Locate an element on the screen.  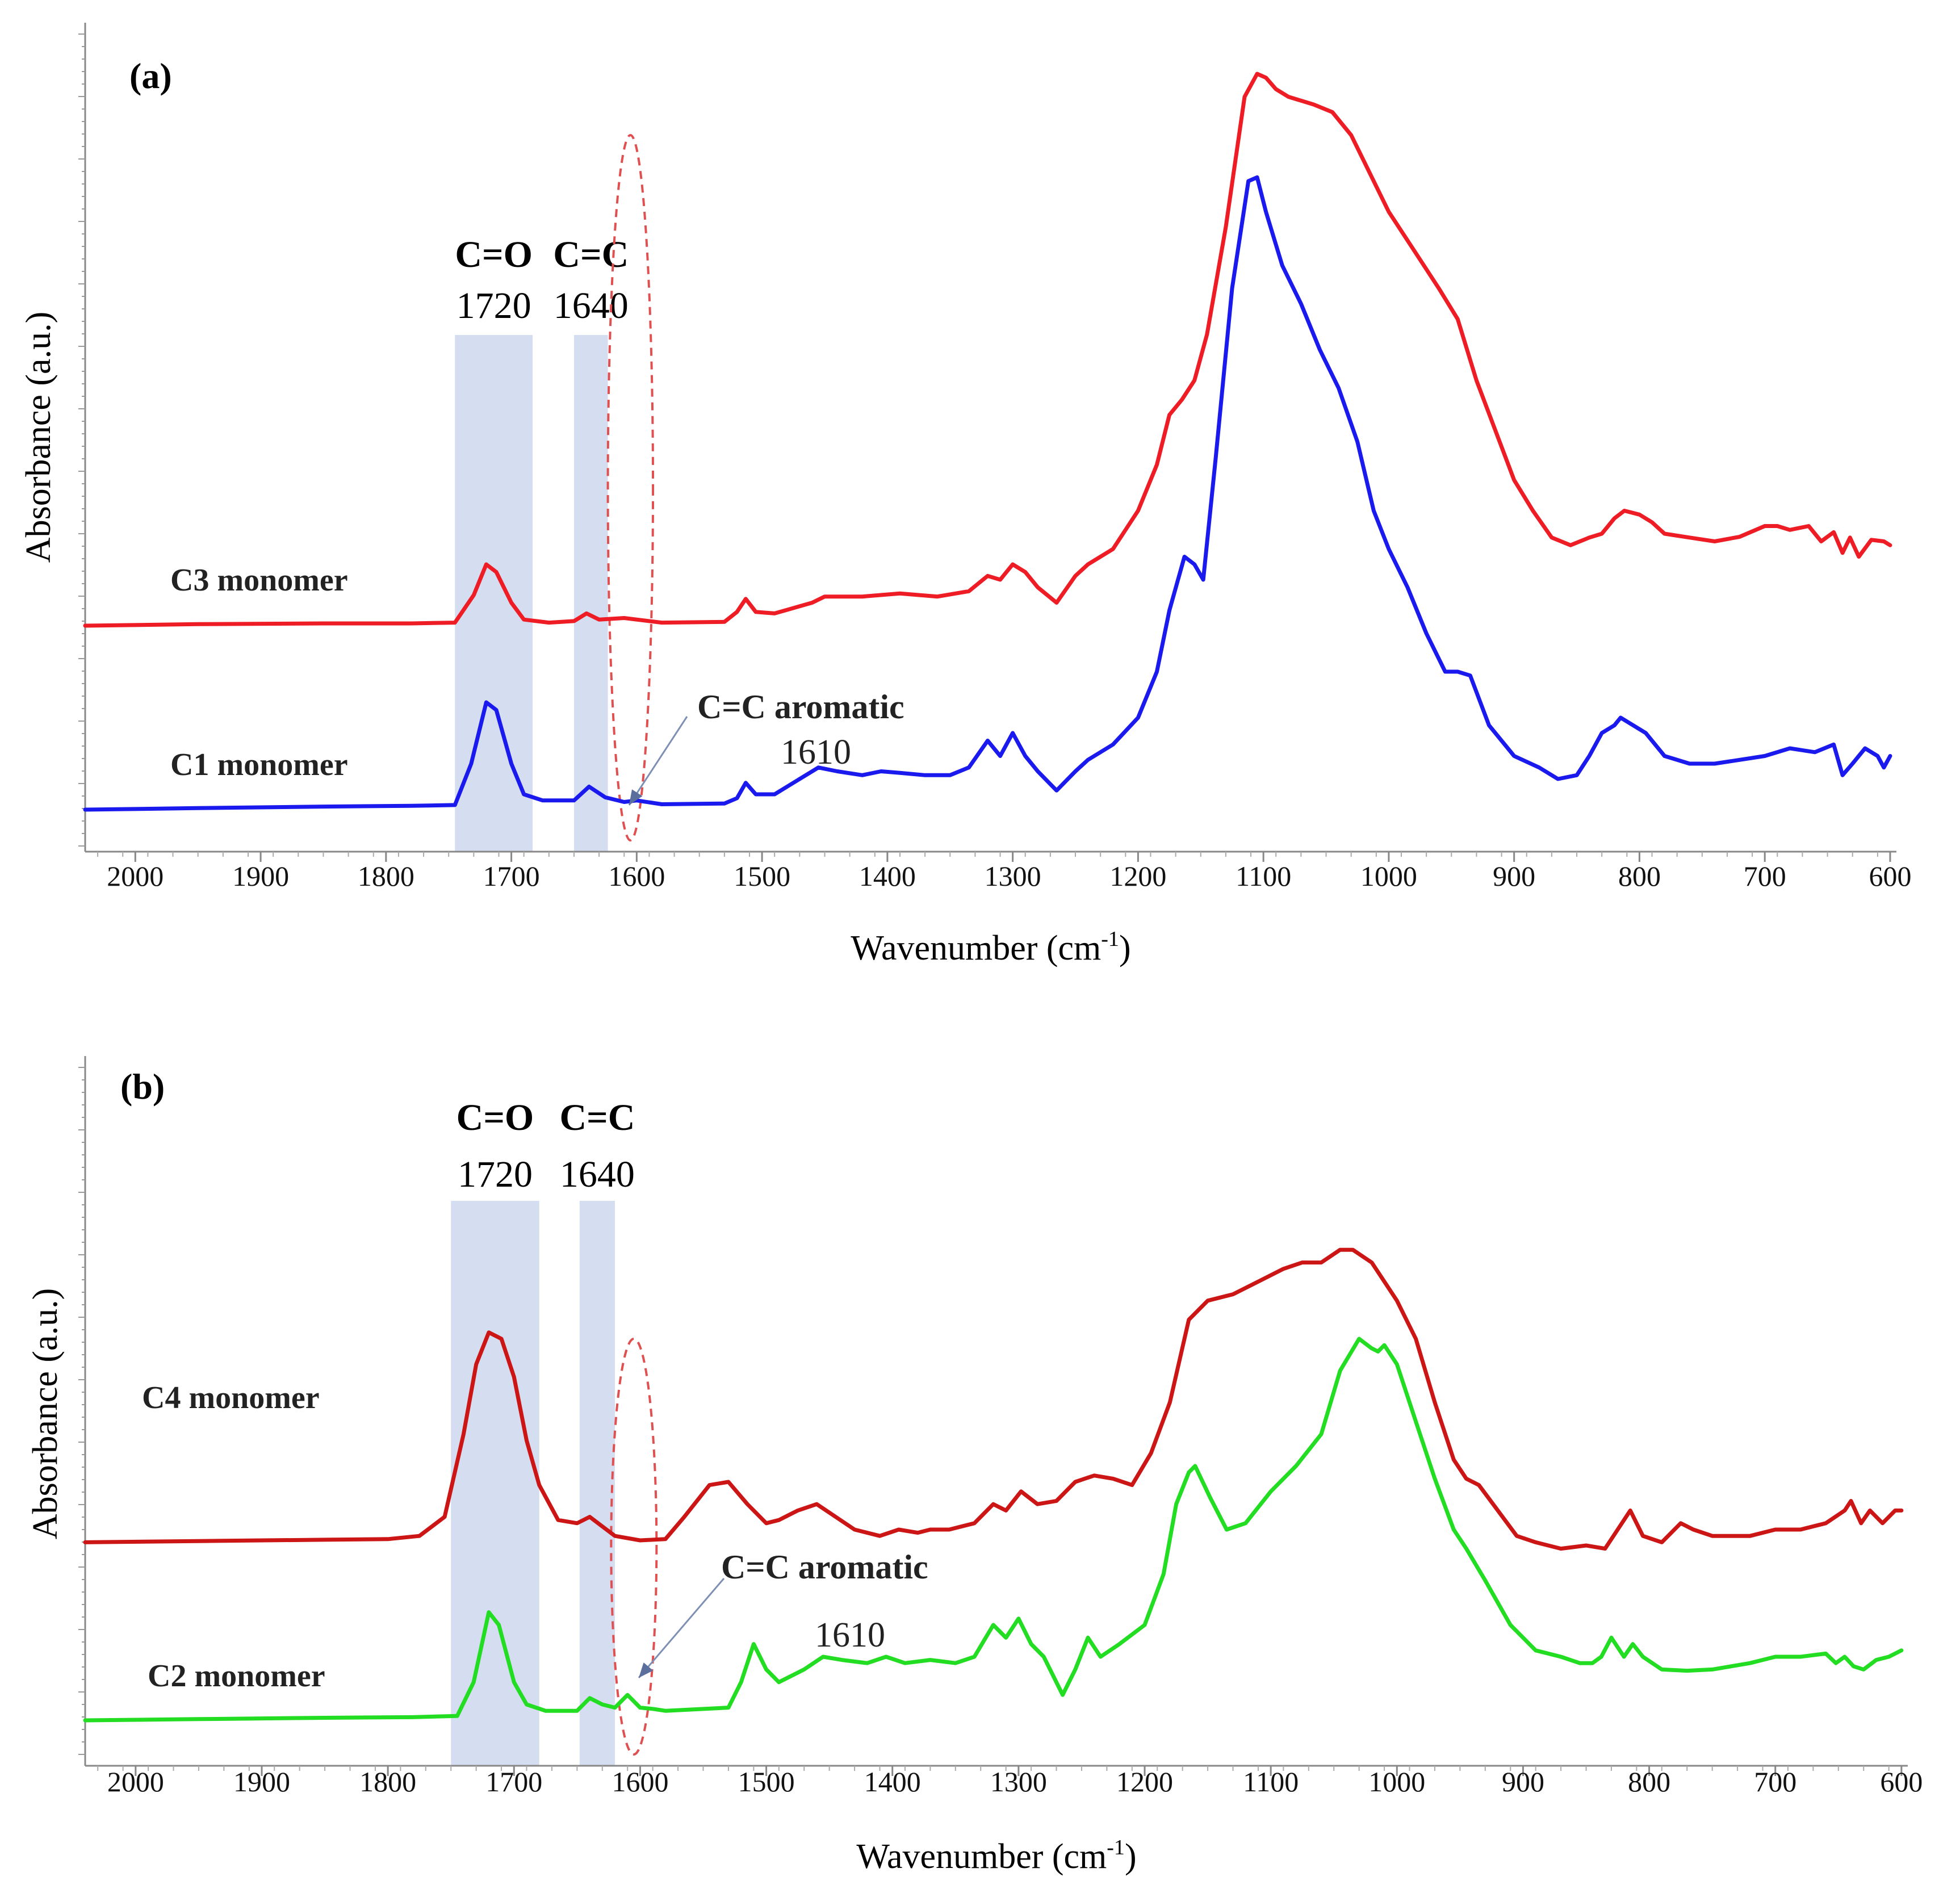
series-label: C1 monomer is located at coordinates (259, 764).